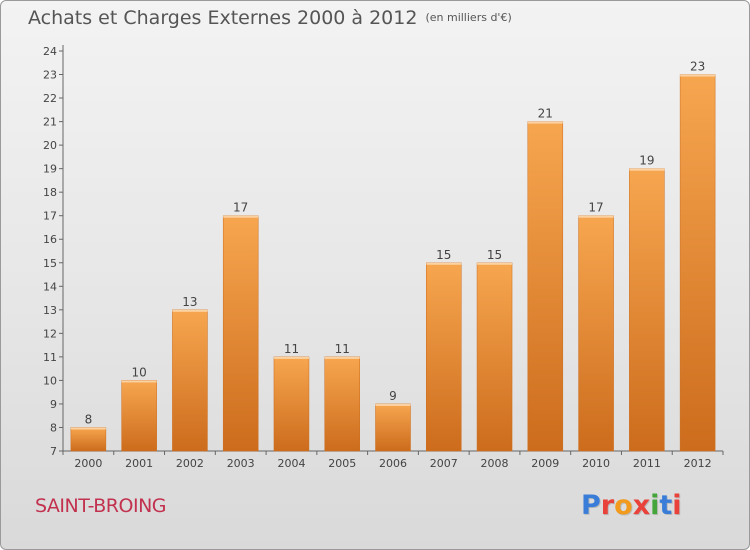 Image resolution: width=750 pixels, height=550 pixels. I want to click on data-label-2011: 19, so click(646, 161).